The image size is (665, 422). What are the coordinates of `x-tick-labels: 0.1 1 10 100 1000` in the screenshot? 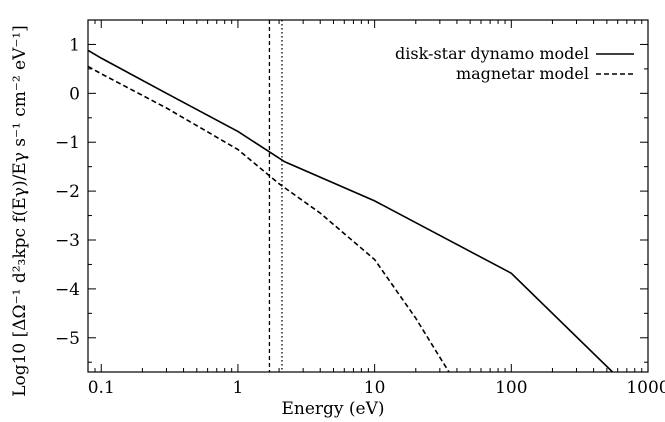 It's located at (376, 388).